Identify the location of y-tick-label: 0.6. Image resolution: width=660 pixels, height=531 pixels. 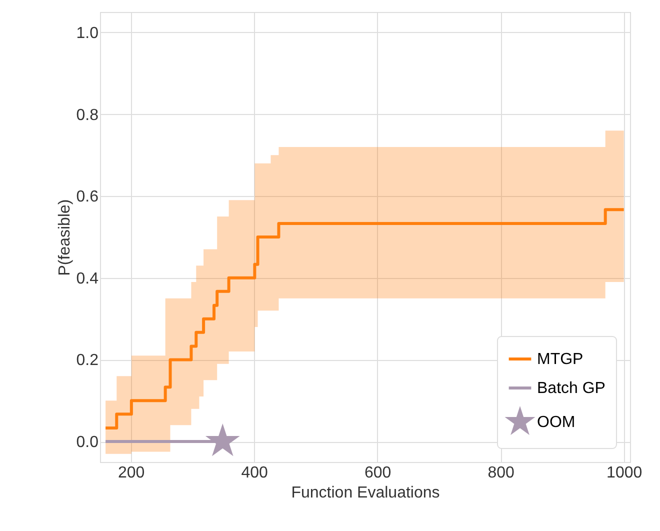
(87, 197).